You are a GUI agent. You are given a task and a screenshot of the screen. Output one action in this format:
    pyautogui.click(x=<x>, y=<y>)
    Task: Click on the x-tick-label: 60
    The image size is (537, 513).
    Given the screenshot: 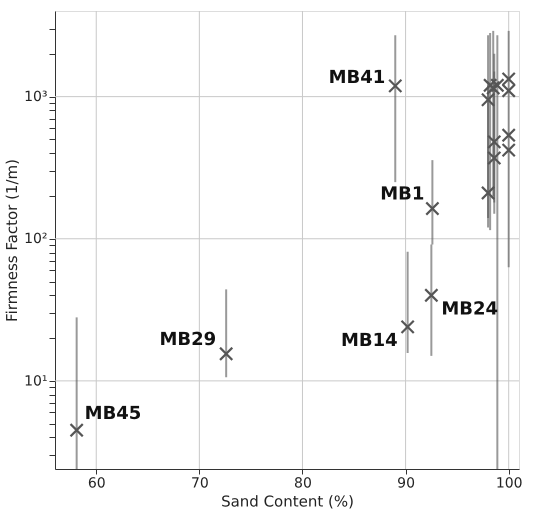 What is the action you would take?
    pyautogui.click(x=97, y=484)
    